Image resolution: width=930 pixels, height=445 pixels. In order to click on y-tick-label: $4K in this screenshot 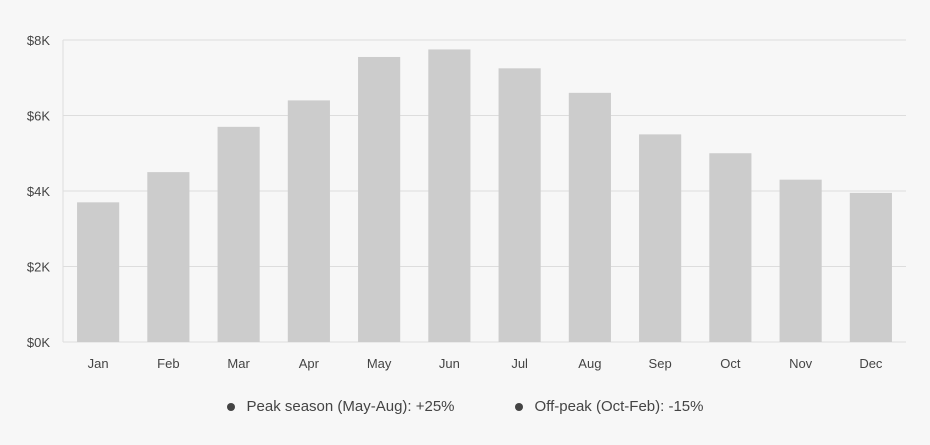, I will do `click(38, 191)`.